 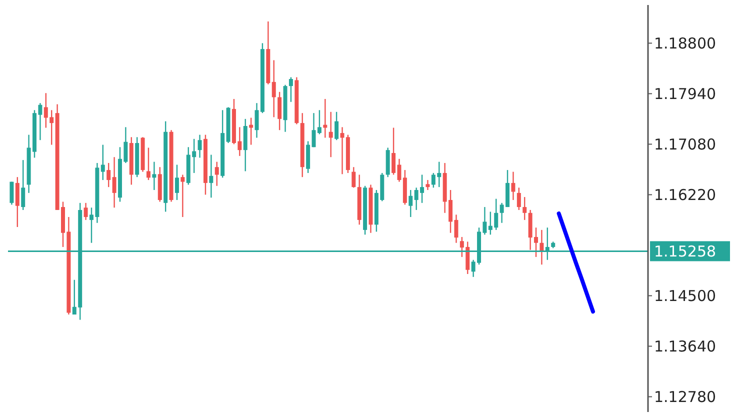 What do you see at coordinates (685, 251) in the screenshot?
I see `ref-line-label: 1.15258` at bounding box center [685, 251].